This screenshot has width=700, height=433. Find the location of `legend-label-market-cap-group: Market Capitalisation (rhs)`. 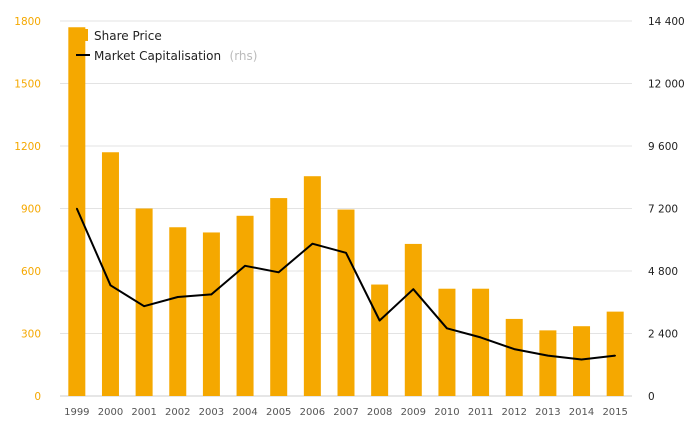

legend-label-market-cap-group: Market Capitalisation (rhs) is located at coordinates (175, 55).